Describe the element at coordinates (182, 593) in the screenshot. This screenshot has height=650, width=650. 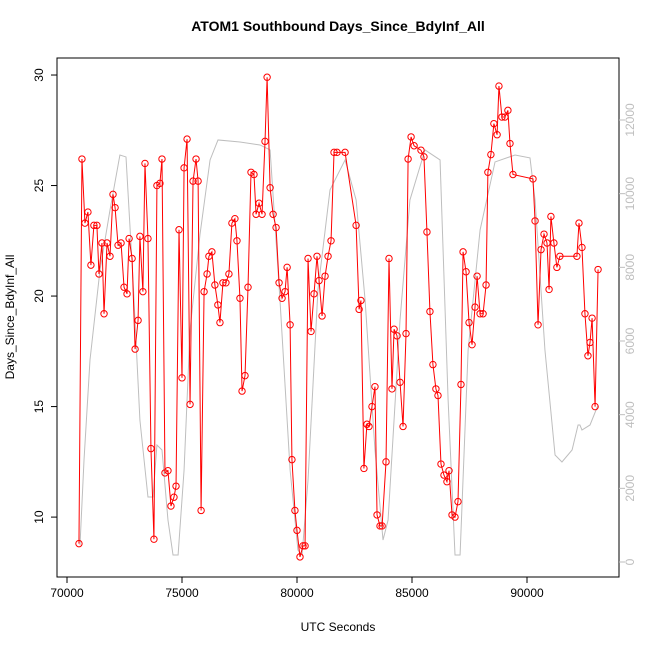
I see `x-tick-label: 75000` at that location.